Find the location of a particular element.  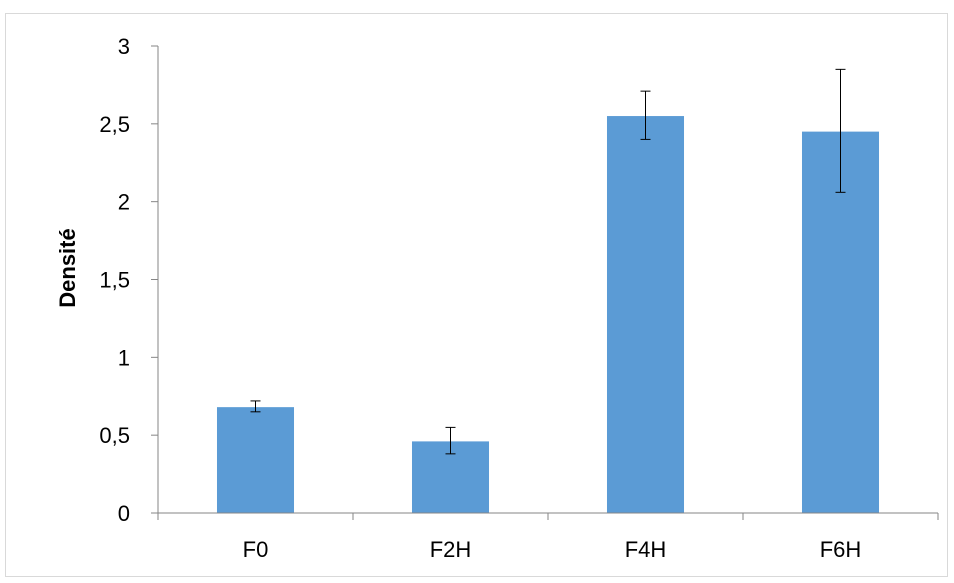

x-tick-label: F2H is located at coordinates (451, 549).